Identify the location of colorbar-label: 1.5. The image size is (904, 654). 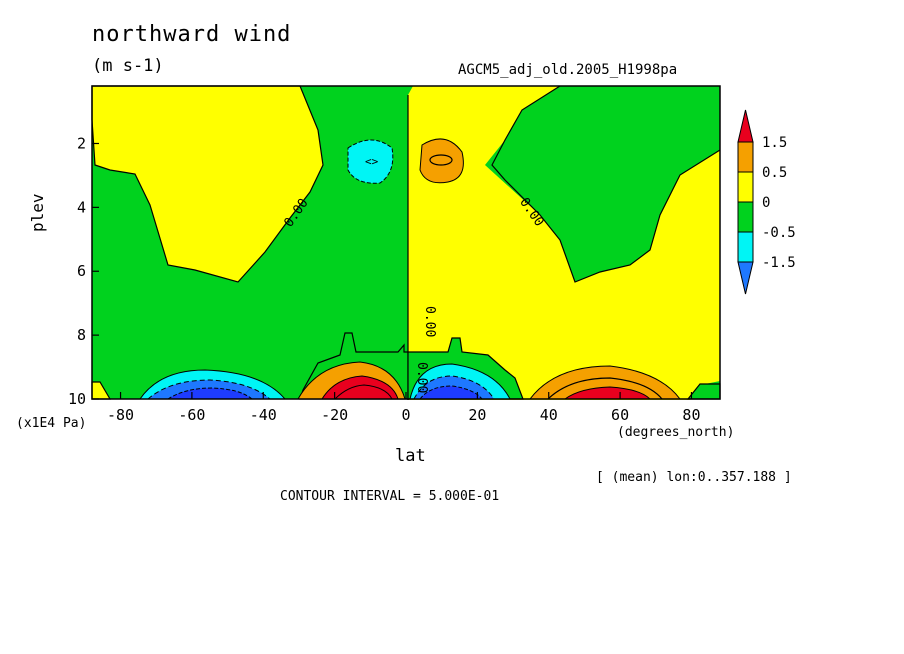
(774, 143).